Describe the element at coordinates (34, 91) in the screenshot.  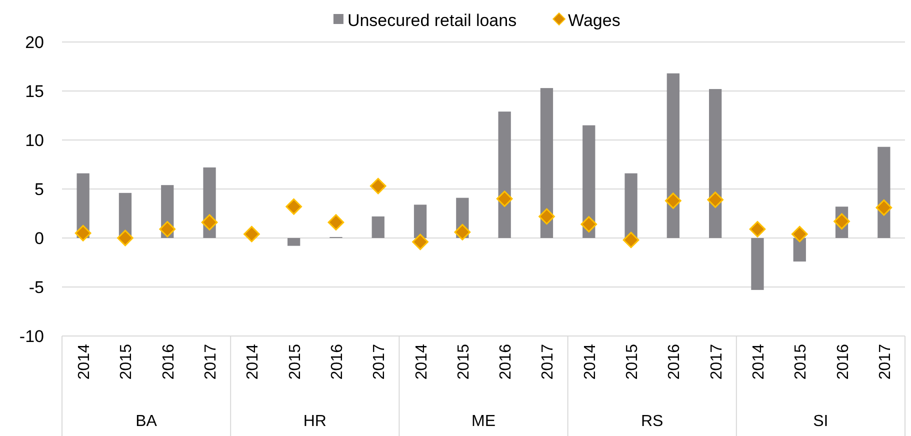
I see `y-tick-label: 15` at that location.